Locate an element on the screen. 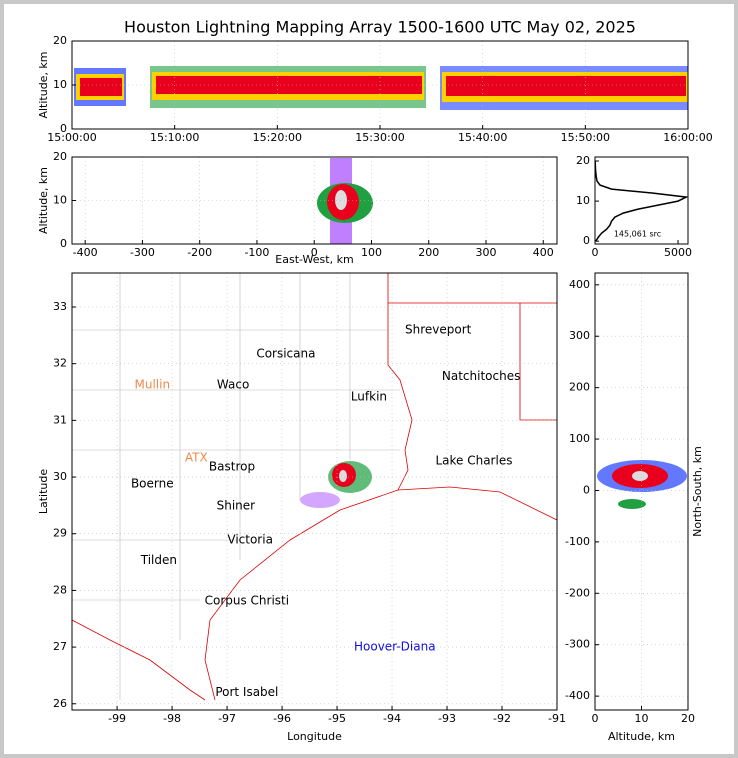  x-tick-label: 10 is located at coordinates (642, 718).